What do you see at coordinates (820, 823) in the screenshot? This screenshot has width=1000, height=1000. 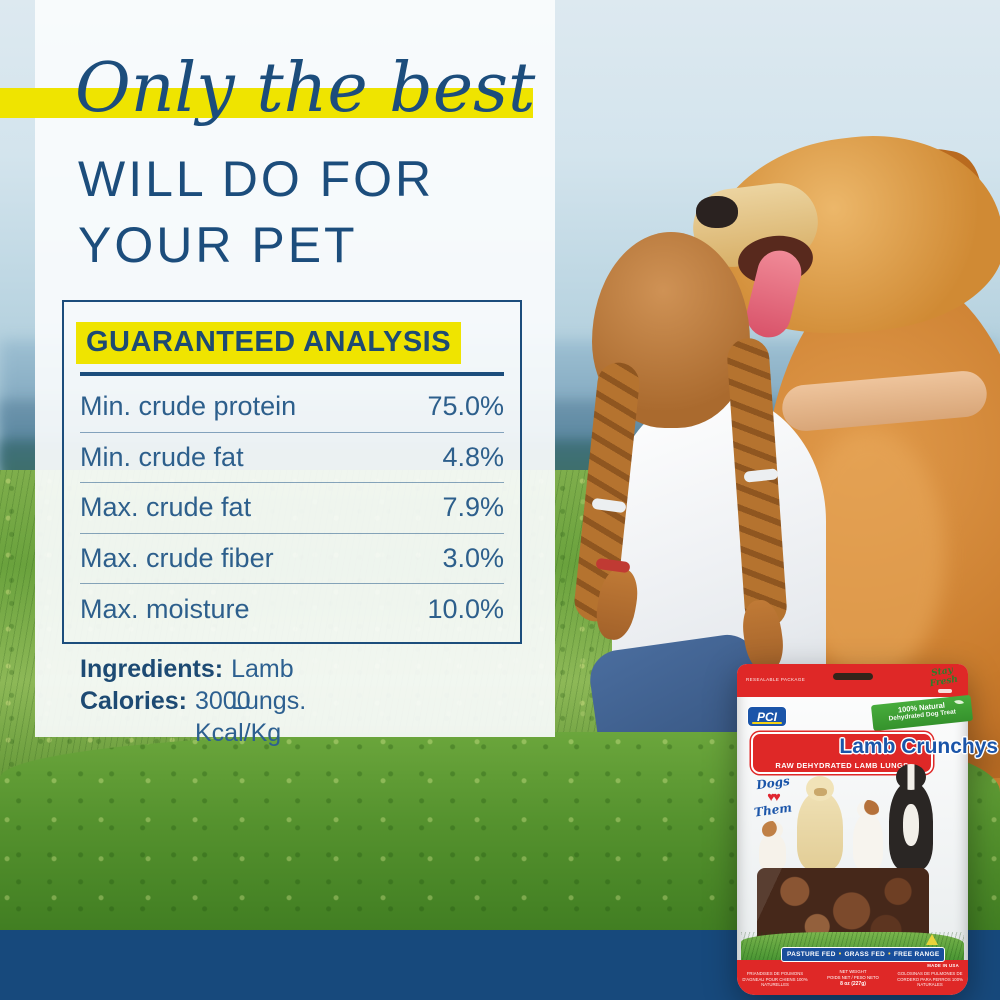 I see `bag-dog-labrador` at bounding box center [820, 823].